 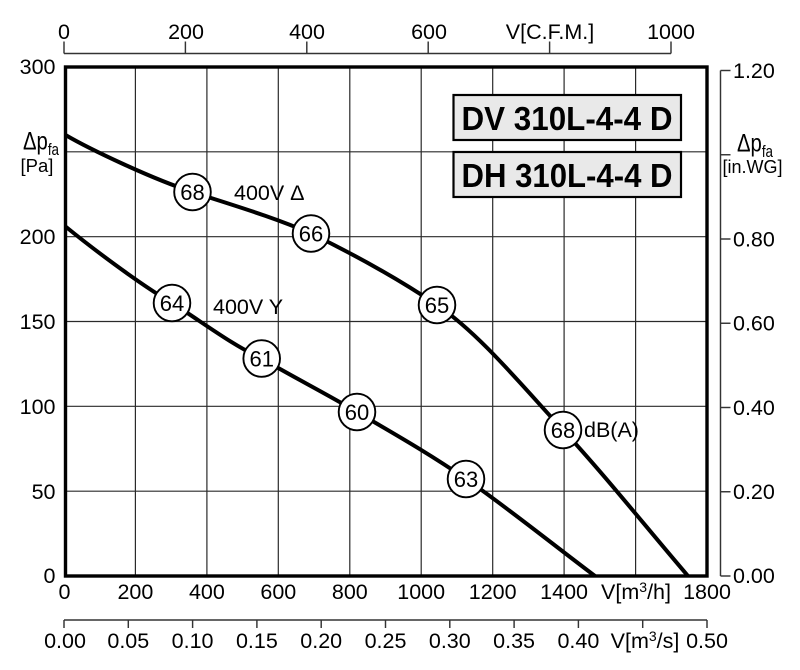 I want to click on svg-text: 400V Δ, so click(x=269, y=193).